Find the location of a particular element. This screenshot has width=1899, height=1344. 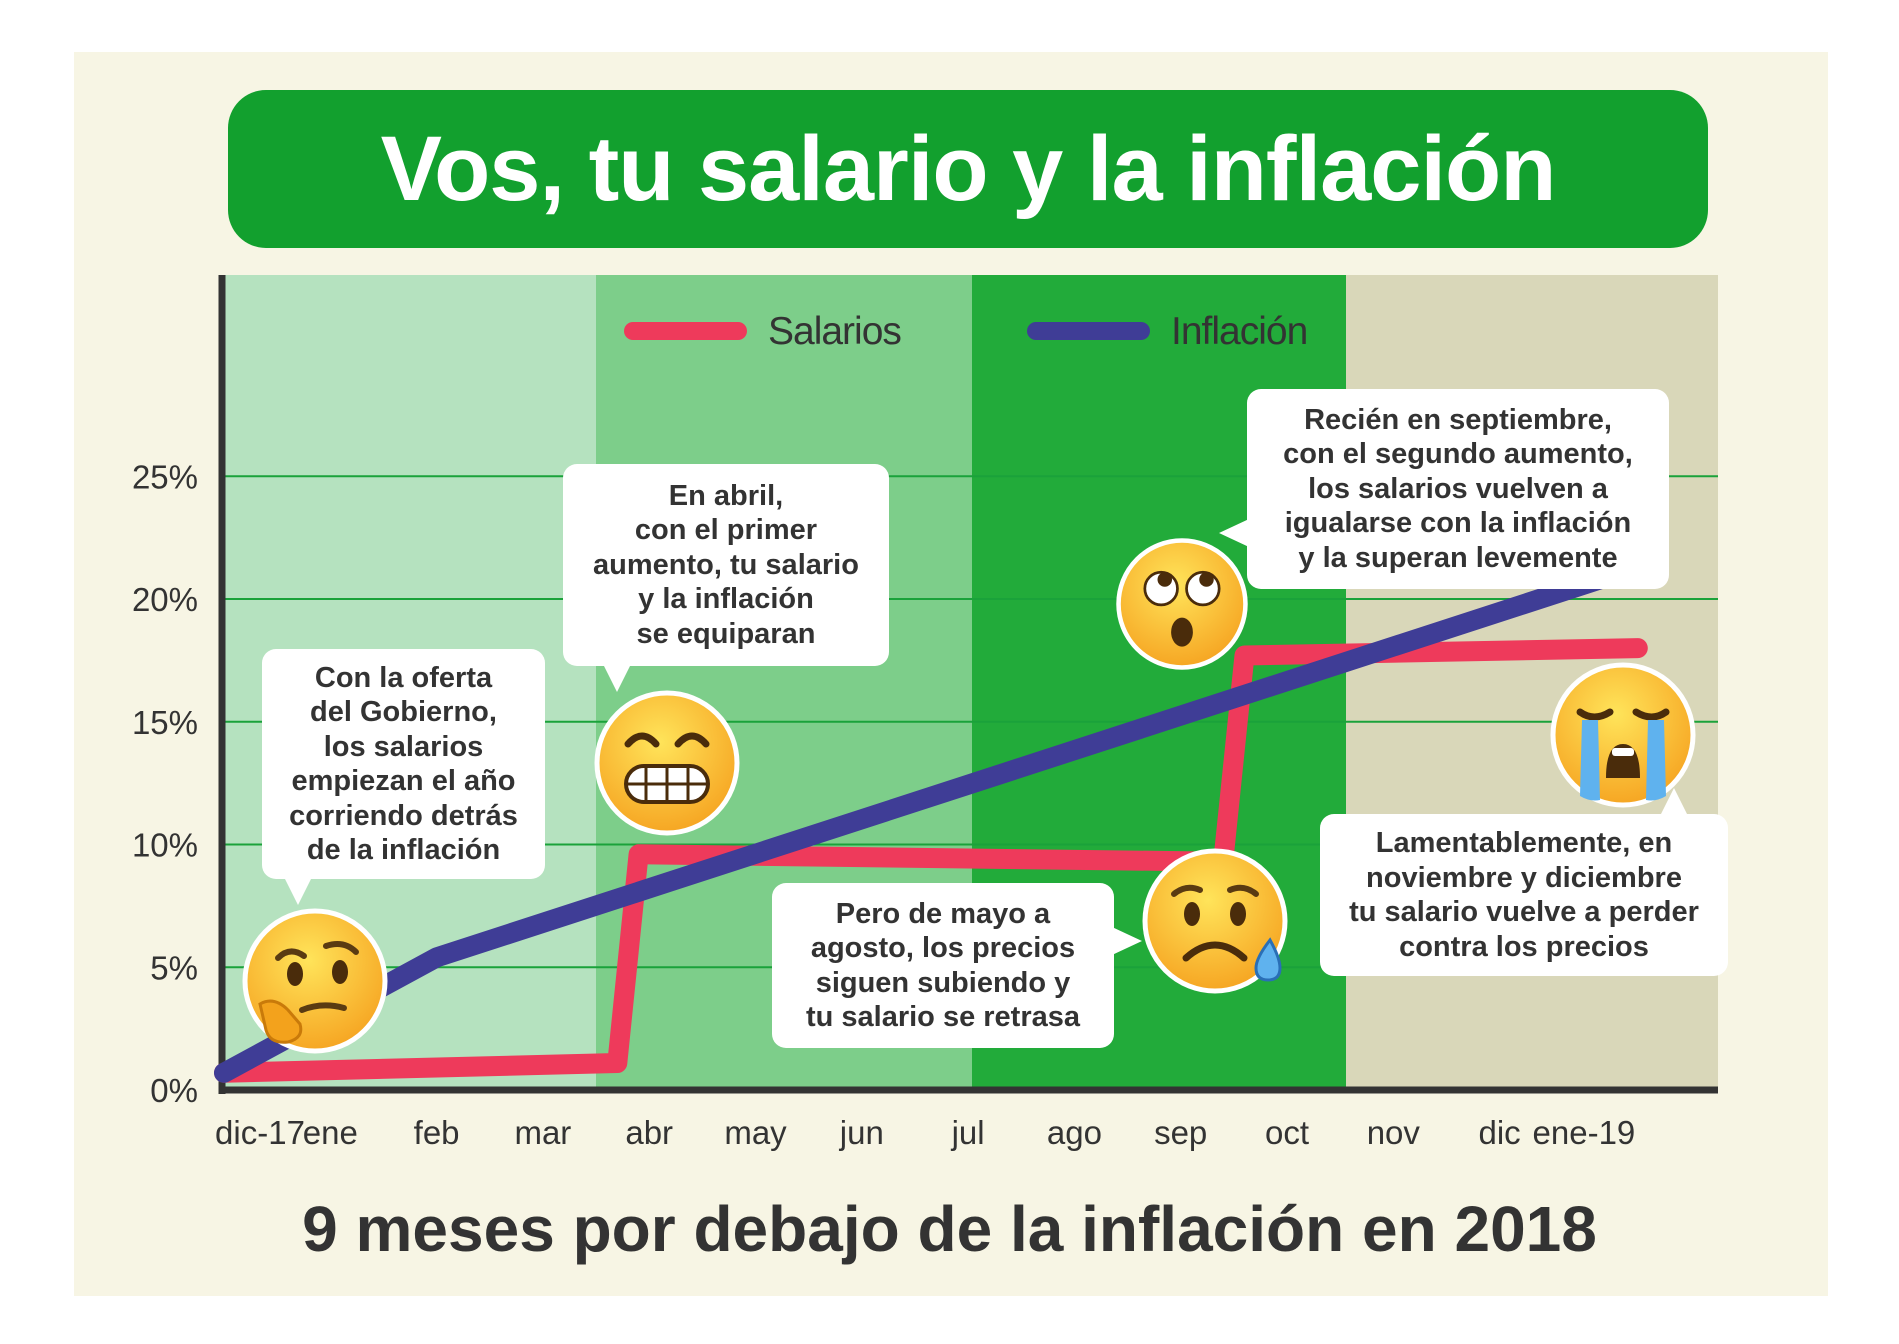

legend-label: Salarios is located at coordinates (834, 331).